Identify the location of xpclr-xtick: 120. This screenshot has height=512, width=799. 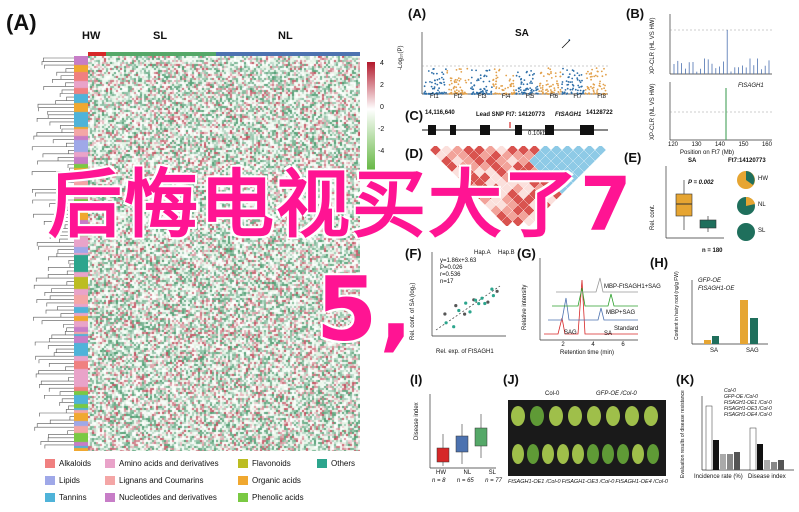
(673, 145).